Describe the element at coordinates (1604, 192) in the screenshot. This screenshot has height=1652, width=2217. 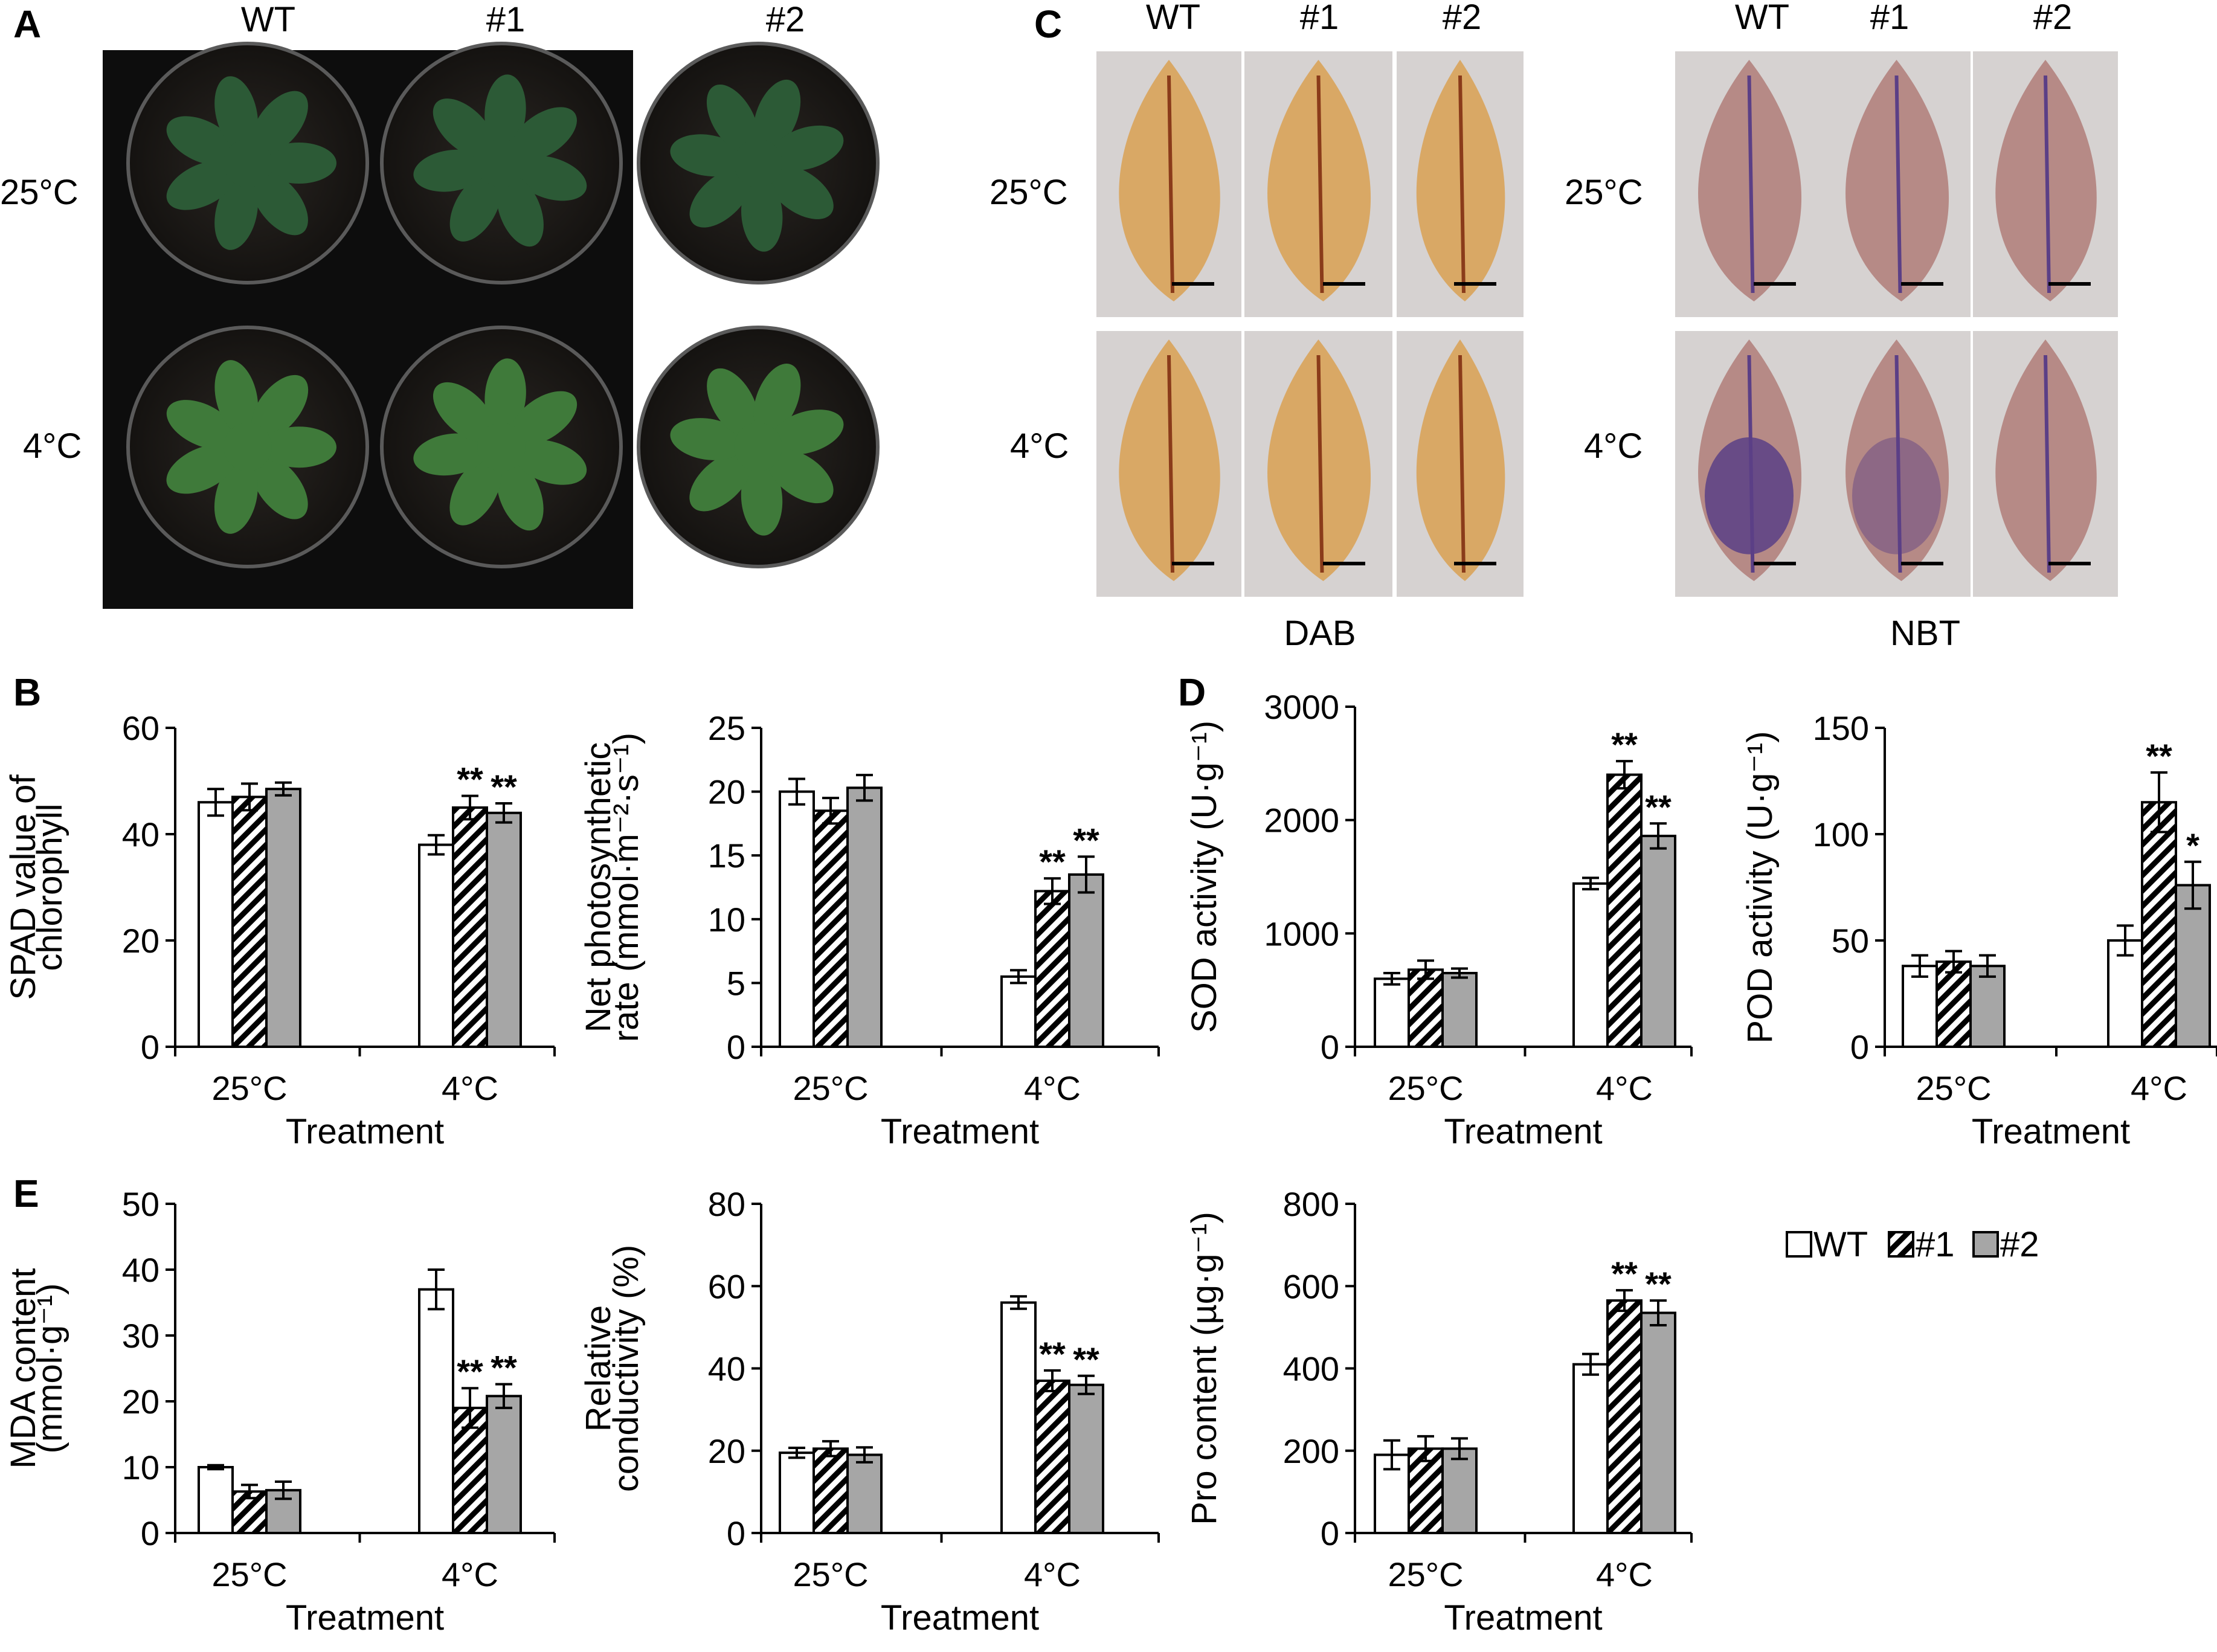
I see `nbt-row-25c: 25°C` at that location.